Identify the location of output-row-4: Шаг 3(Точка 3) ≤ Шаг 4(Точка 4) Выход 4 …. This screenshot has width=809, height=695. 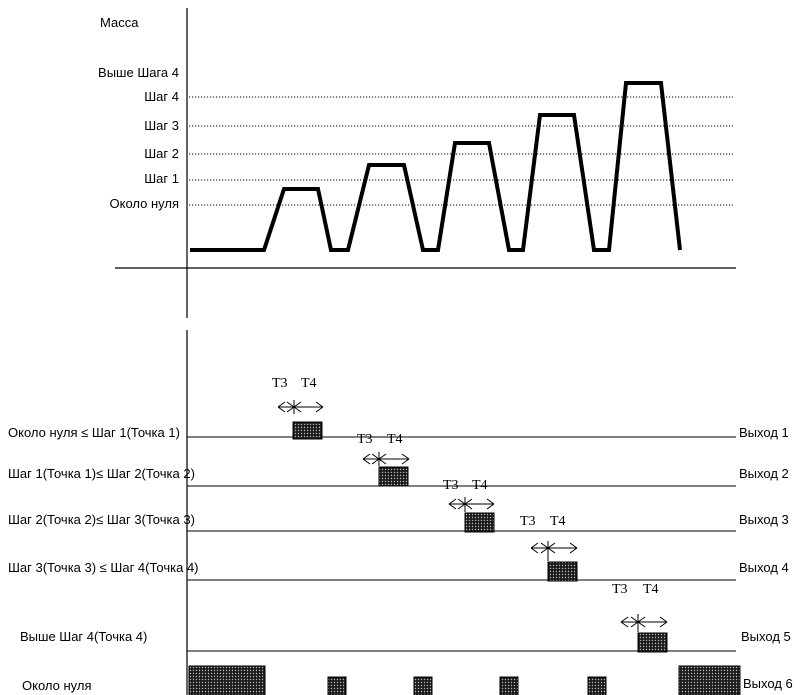
(398, 548).